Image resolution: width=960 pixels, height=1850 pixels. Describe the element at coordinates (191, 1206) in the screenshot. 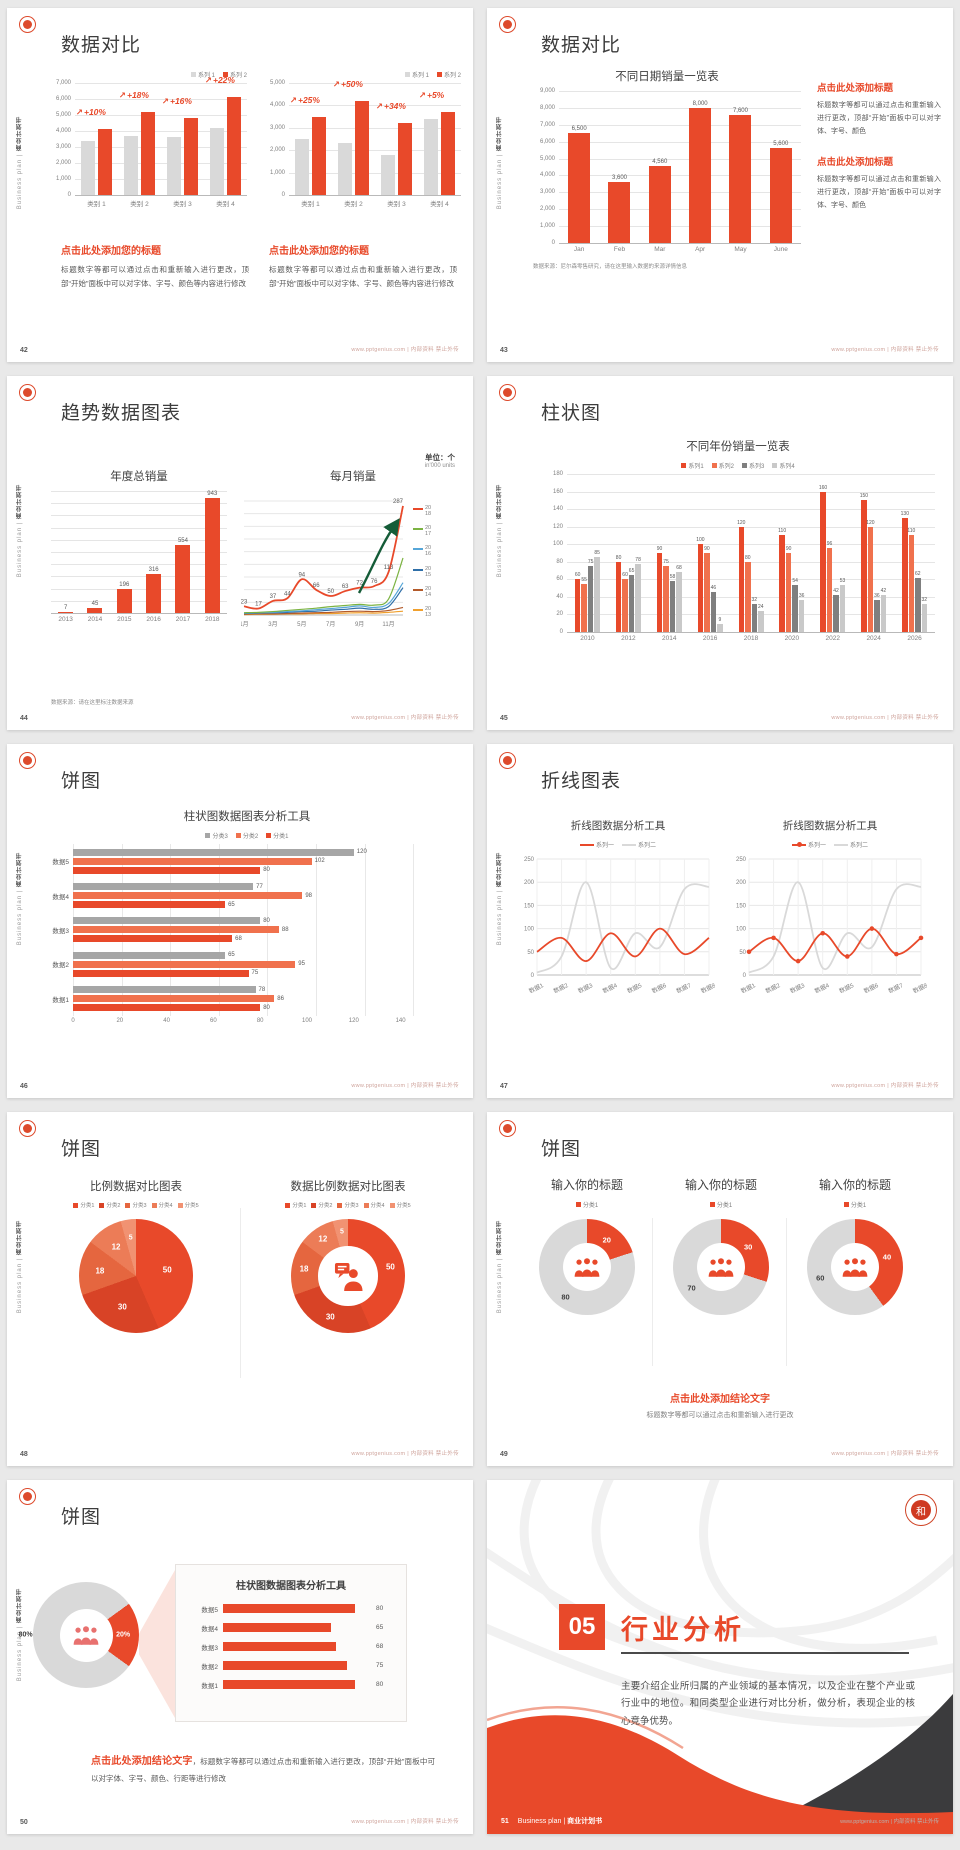

I see `chart-element: 分类5` at that location.